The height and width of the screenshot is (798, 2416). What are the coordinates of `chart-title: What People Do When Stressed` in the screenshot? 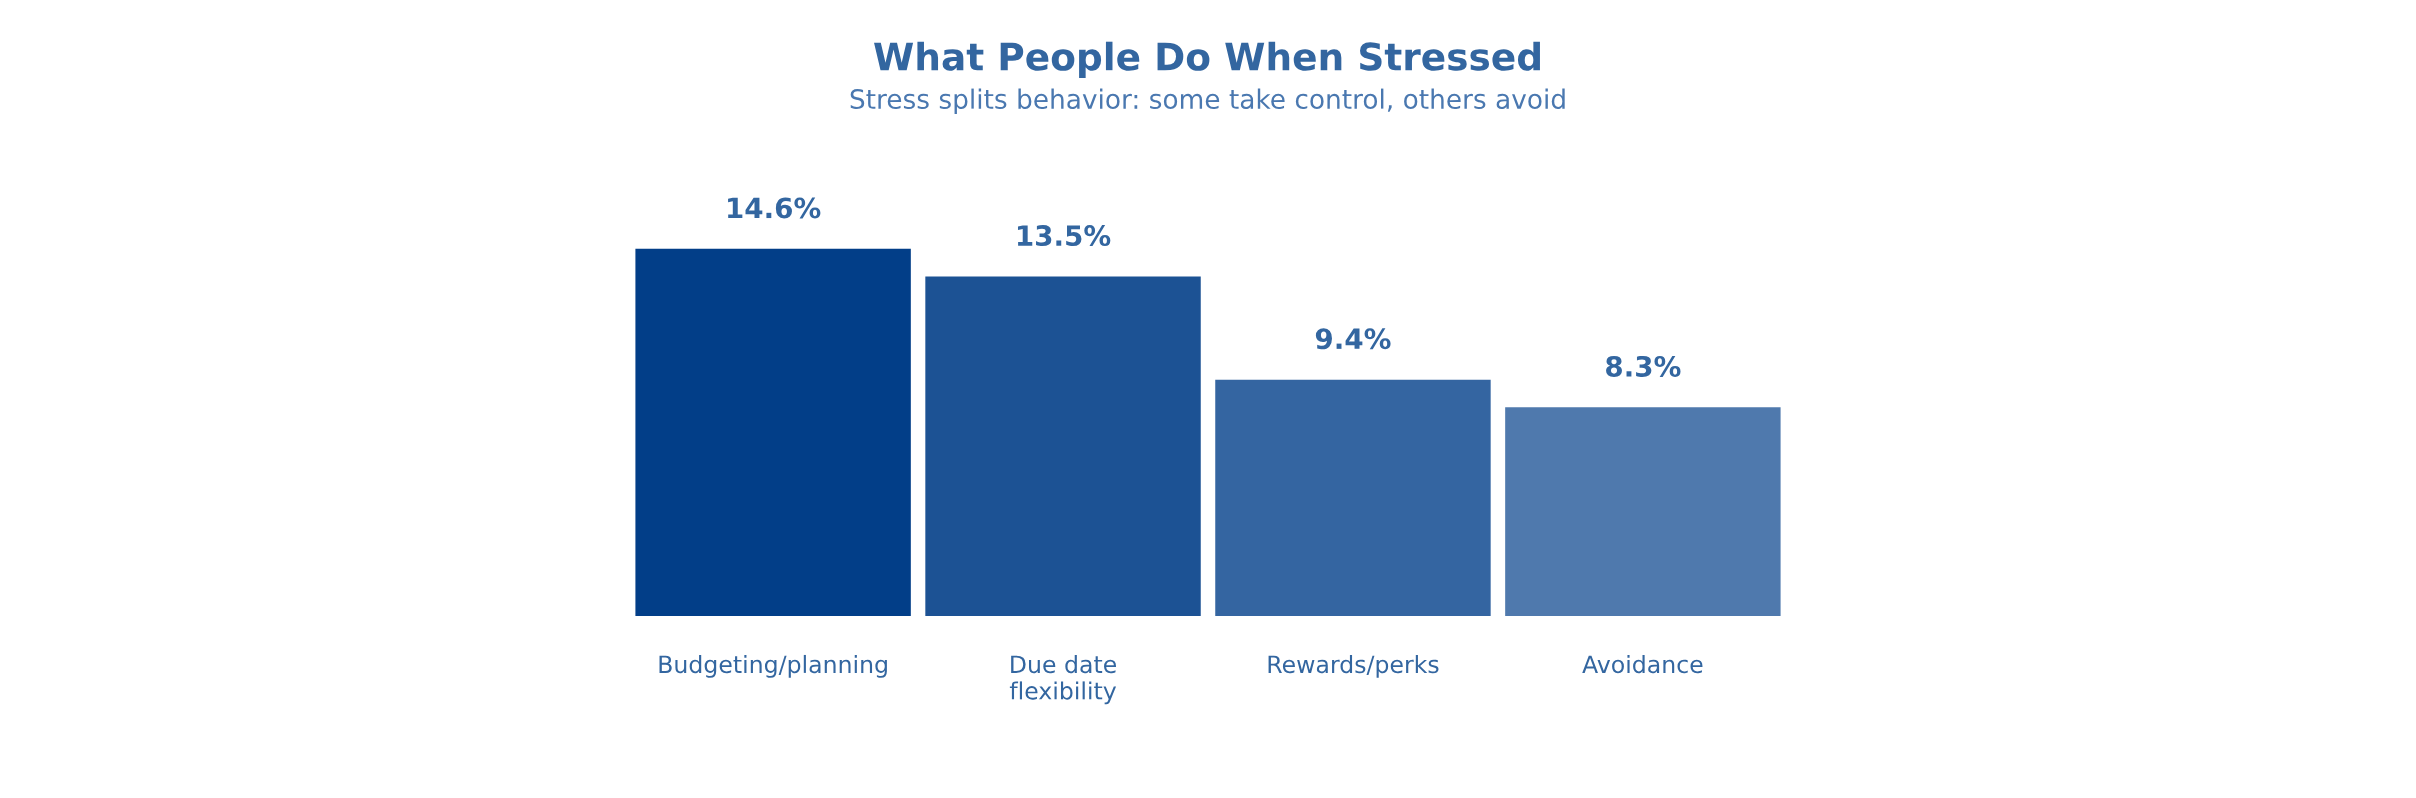 It's located at (1207, 59).